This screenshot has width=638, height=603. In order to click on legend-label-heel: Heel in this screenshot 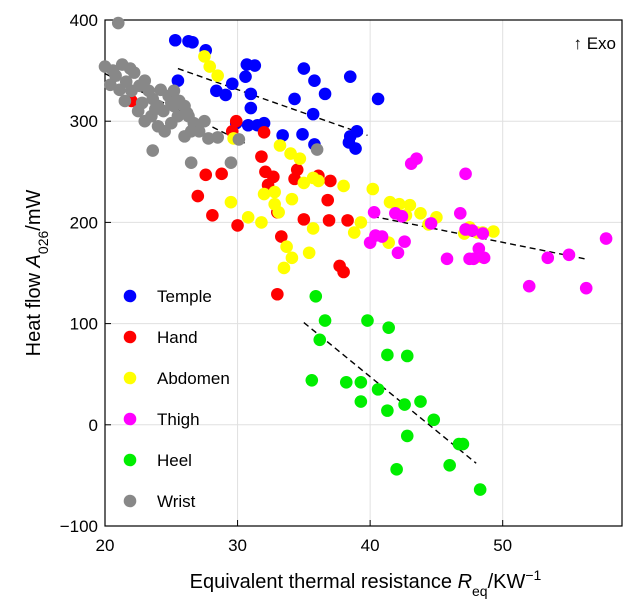, I will do `click(174, 460)`.